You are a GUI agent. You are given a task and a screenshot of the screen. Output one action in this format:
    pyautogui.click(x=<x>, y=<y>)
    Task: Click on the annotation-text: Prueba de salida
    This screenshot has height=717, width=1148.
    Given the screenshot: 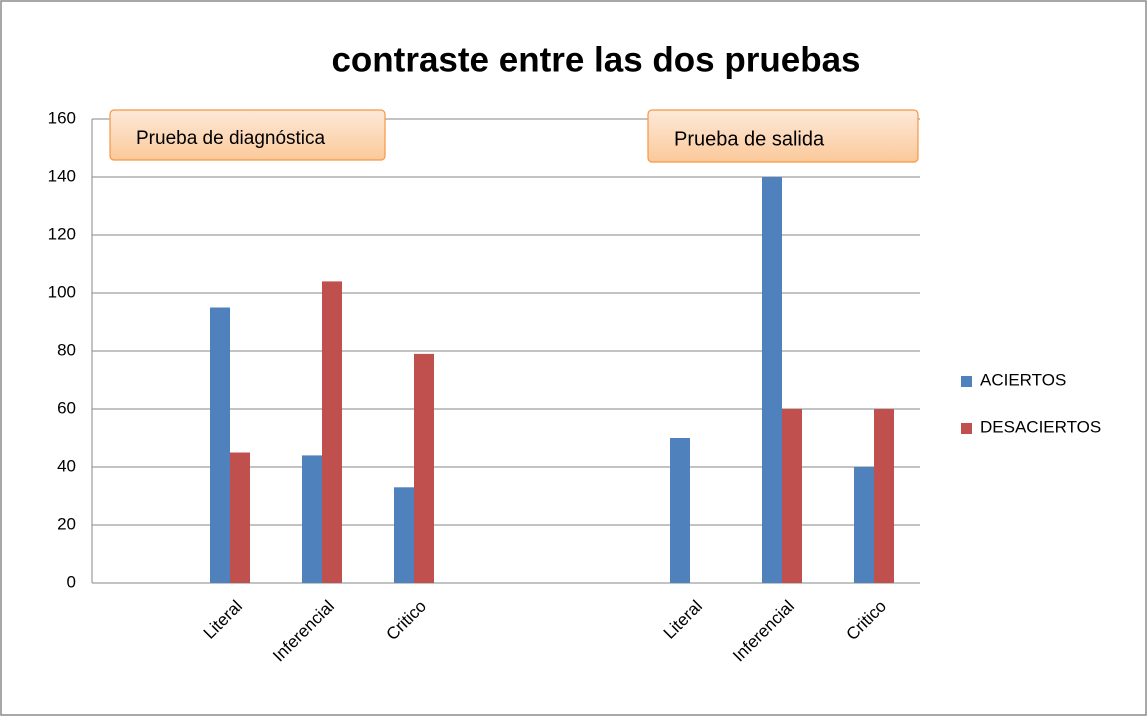 What is the action you would take?
    pyautogui.click(x=749, y=139)
    